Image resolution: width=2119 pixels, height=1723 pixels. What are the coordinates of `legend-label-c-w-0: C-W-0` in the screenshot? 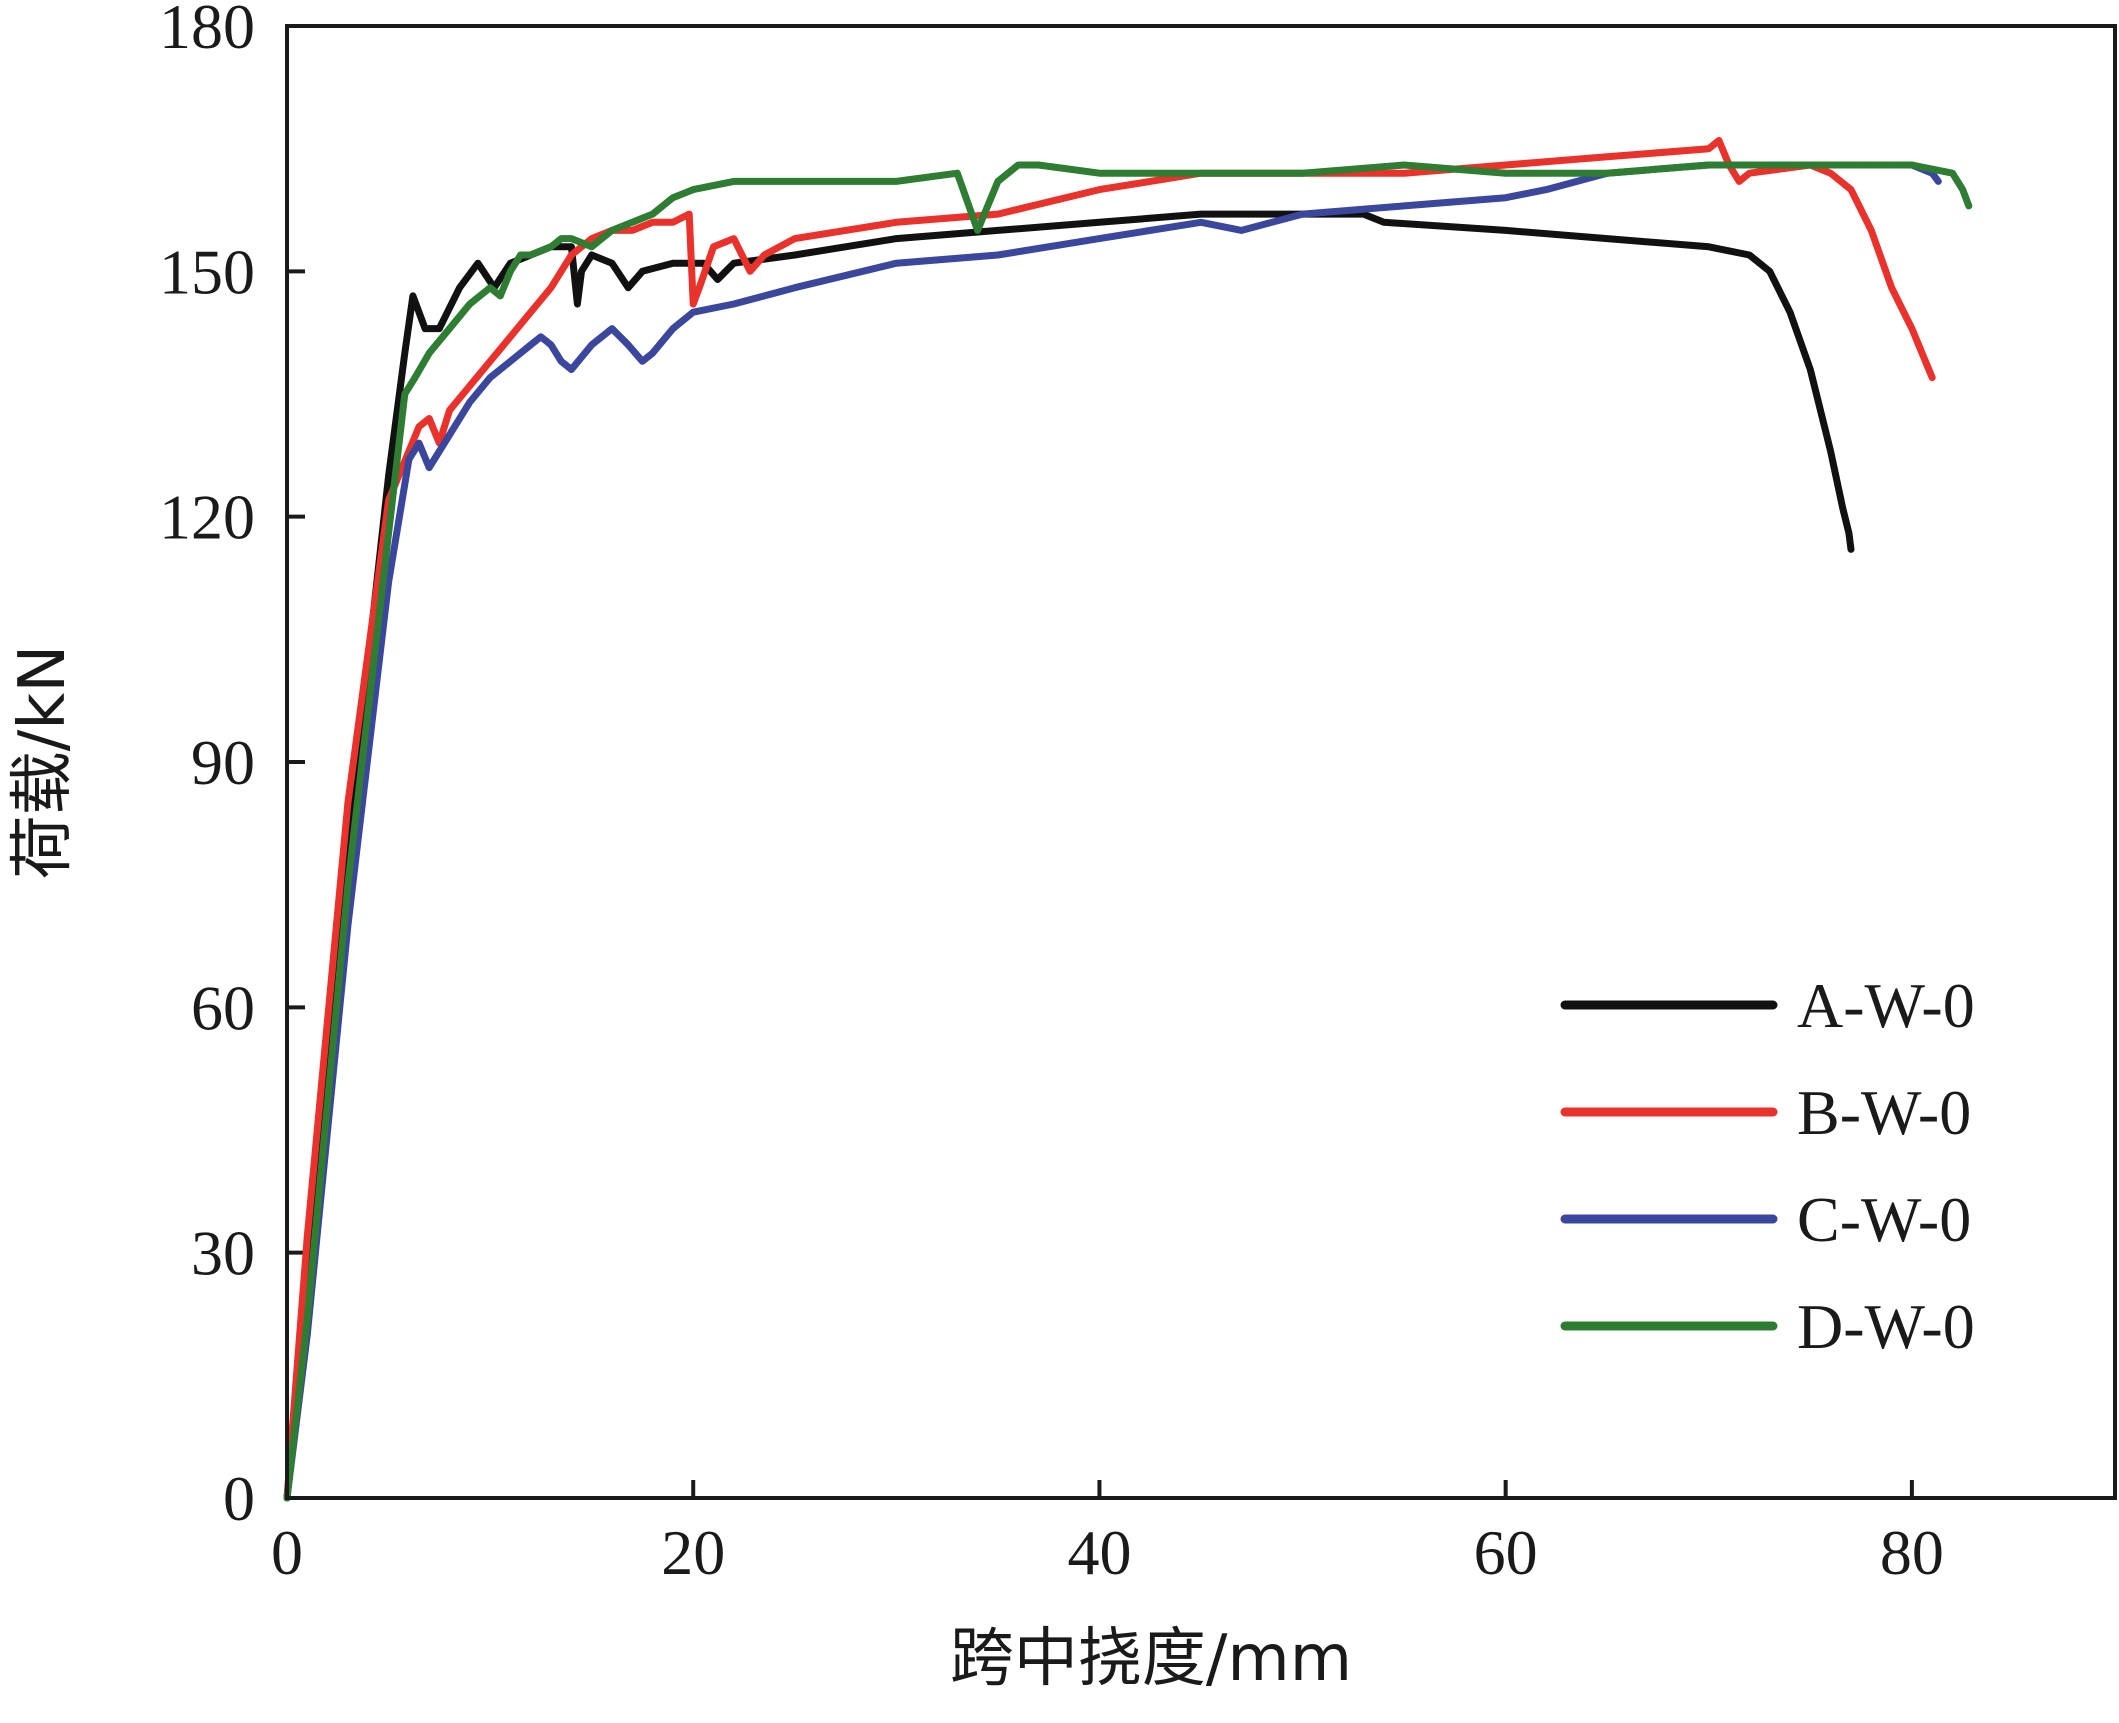 It's located at (1884, 1219).